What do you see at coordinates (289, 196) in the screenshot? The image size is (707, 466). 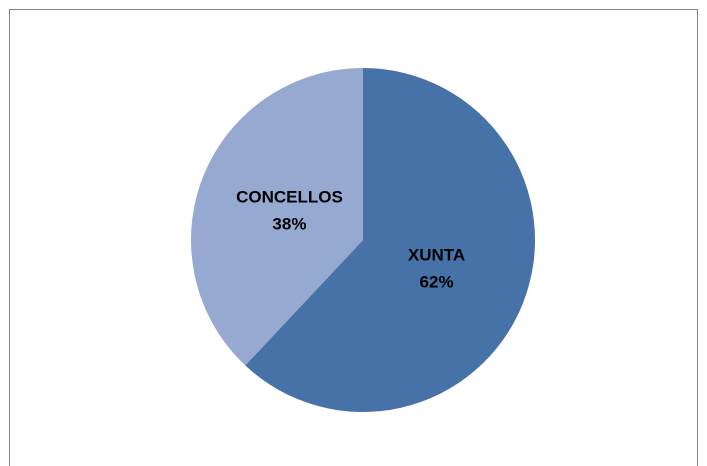 I see `slice-category-label: CONCELLOS` at bounding box center [289, 196].